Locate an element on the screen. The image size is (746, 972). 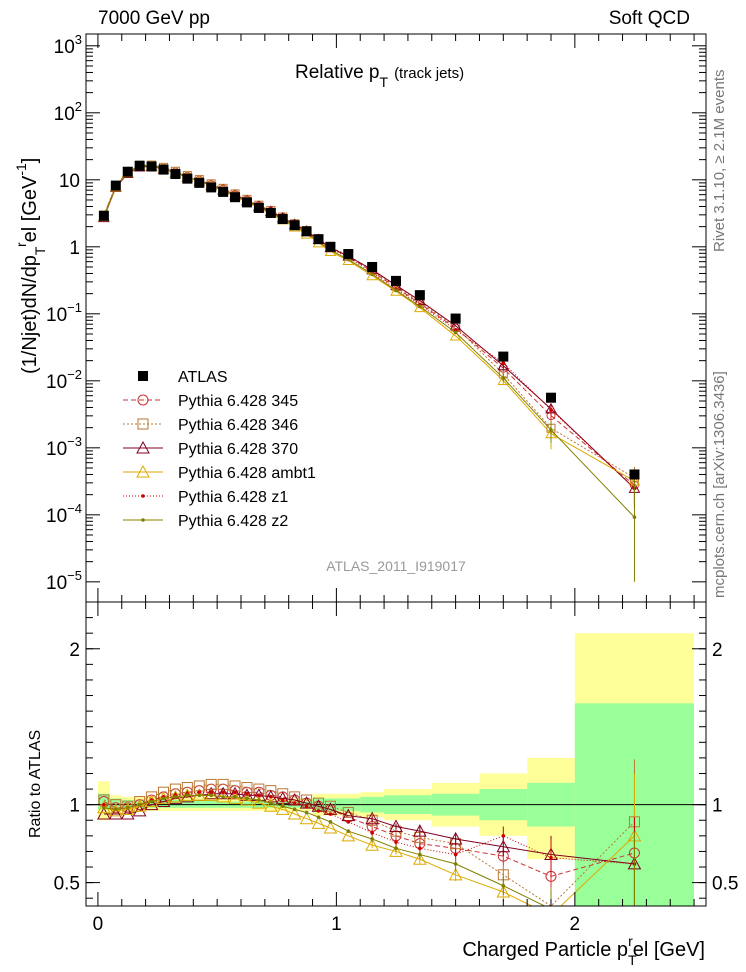
y-axis-label-main: (1/Njet)dN/dpTrel [GeV-1] is located at coordinates (30, 266).